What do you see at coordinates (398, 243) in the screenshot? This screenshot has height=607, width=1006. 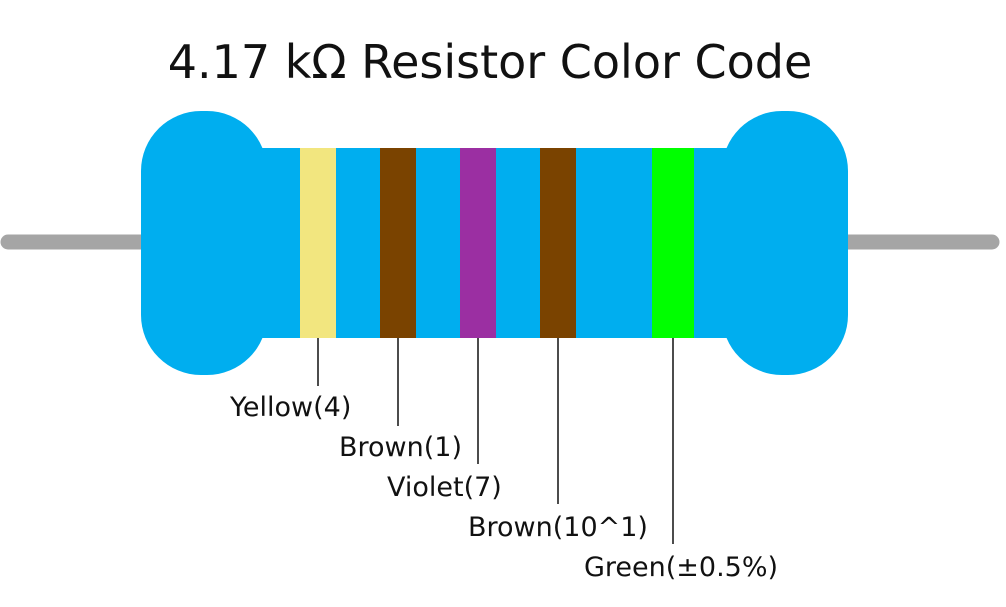 I see `band-brown` at bounding box center [398, 243].